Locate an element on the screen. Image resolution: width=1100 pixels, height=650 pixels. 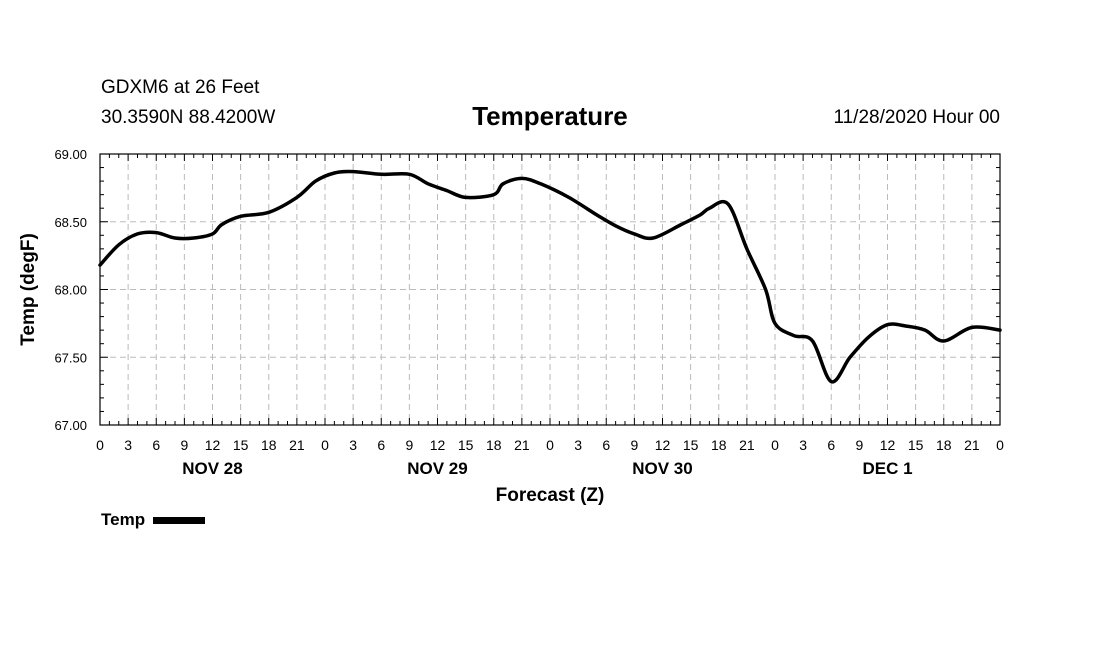
station-coordinates: 30.3590N 88.4200W is located at coordinates (188, 117).